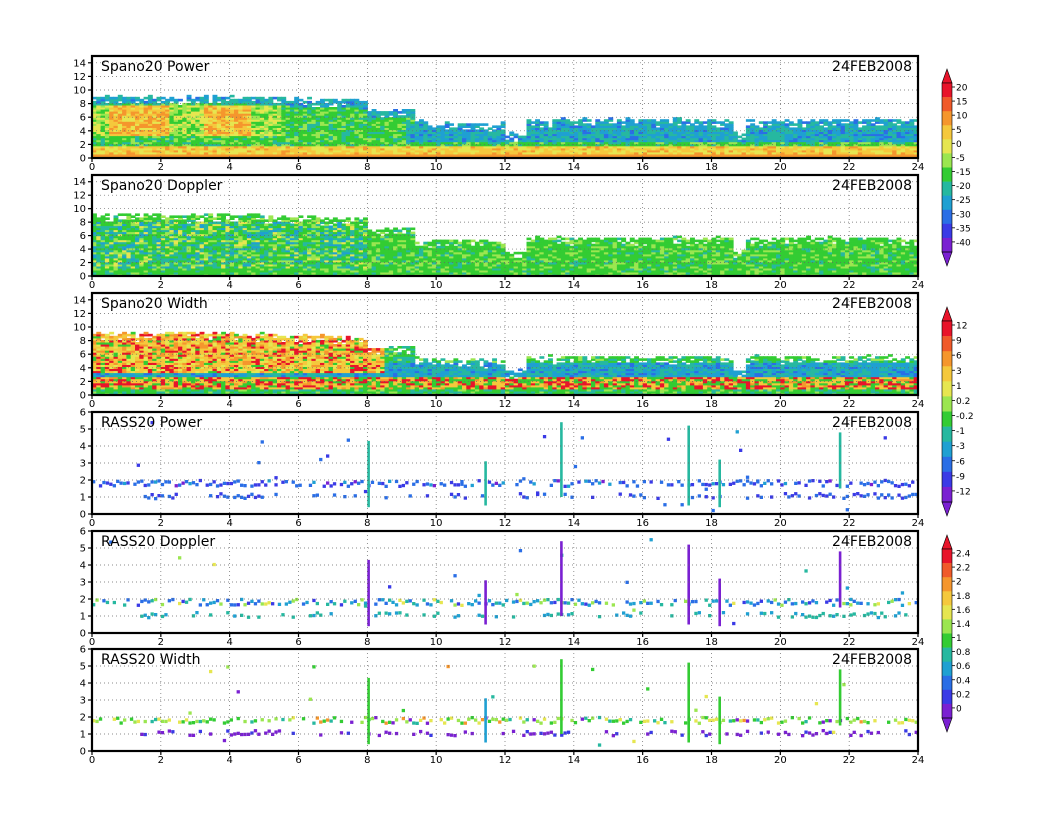 The image size is (1056, 816). What do you see at coordinates (298, 167) in the screenshot?
I see `x-tick-label: 6` at bounding box center [298, 167].